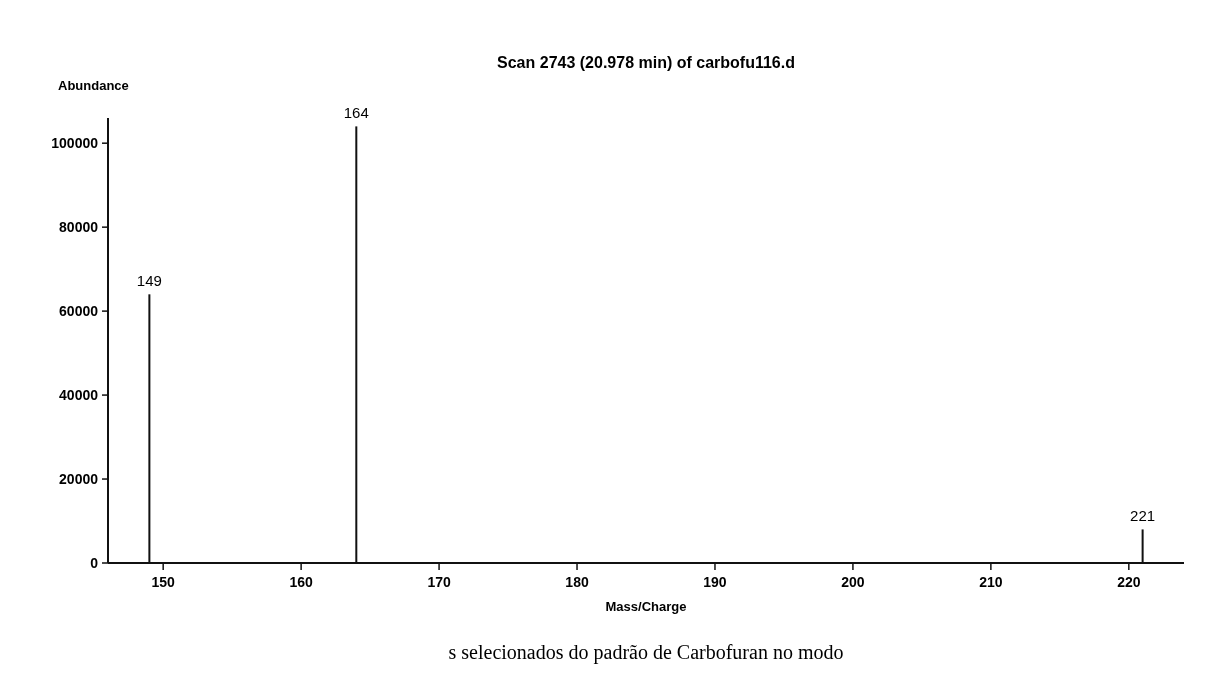 Image resolution: width=1232 pixels, height=681 pixels. What do you see at coordinates (1129, 582) in the screenshot?
I see `x-tick-label: 220` at bounding box center [1129, 582].